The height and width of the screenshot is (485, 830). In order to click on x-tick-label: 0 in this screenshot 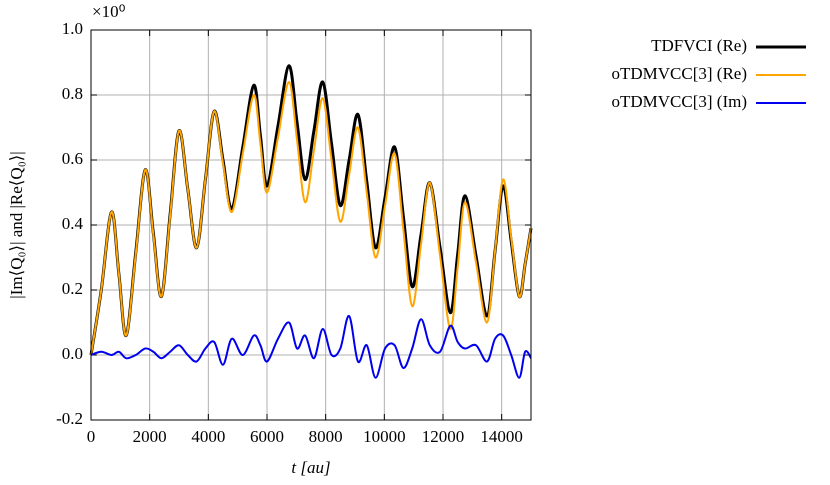, I will do `click(91, 436)`.